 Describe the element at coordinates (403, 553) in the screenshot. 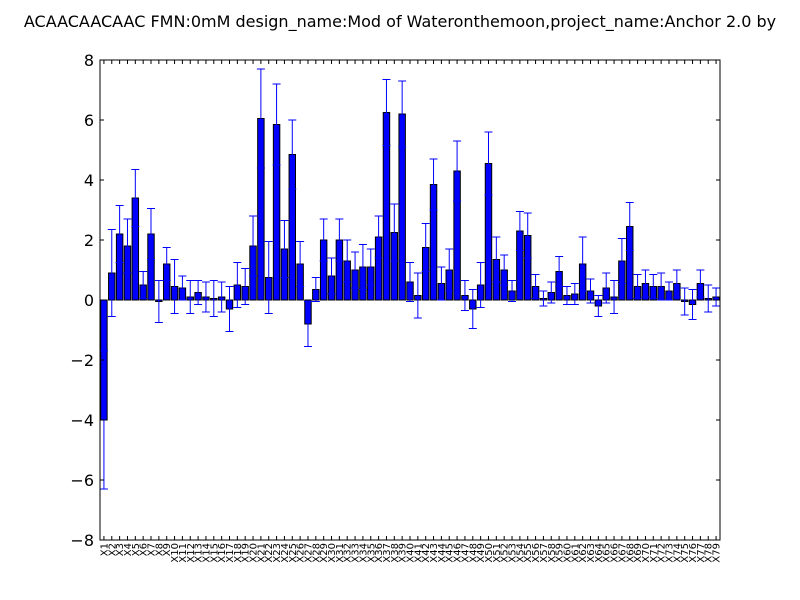

I see `x-tick-label: X39` at that location.